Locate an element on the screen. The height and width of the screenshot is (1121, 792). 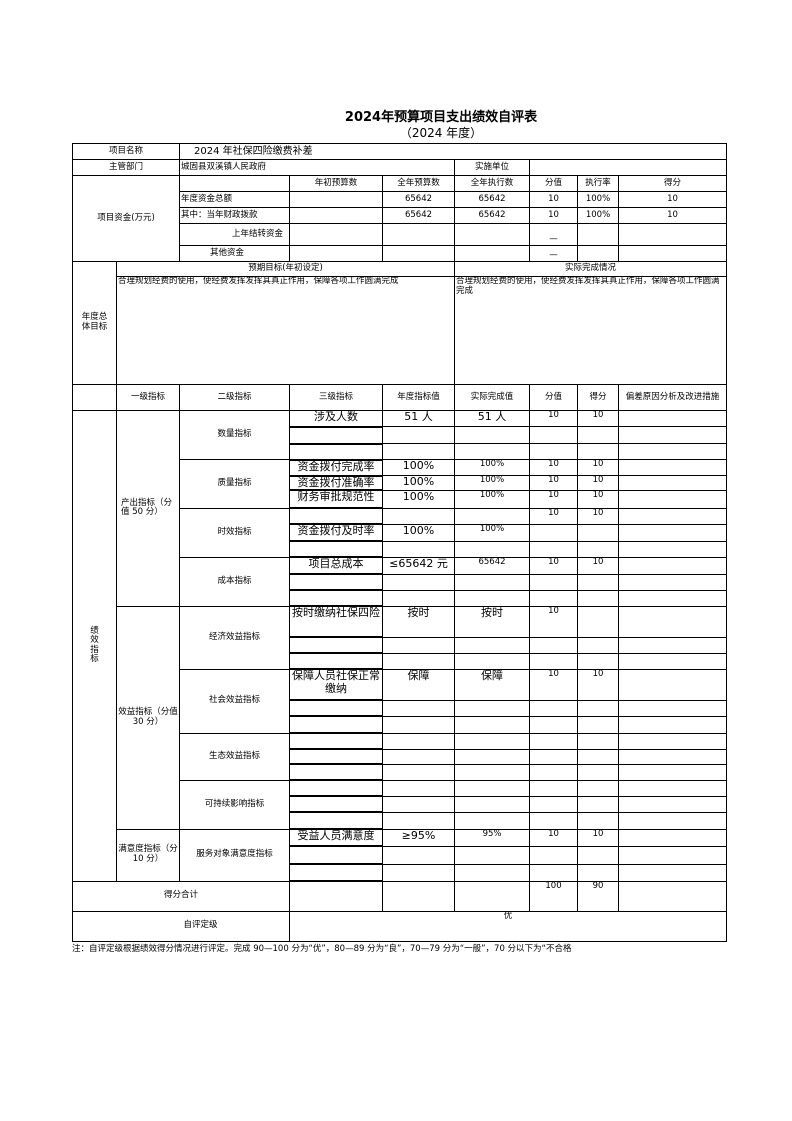
funds-rate: 100% is located at coordinates (598, 199).